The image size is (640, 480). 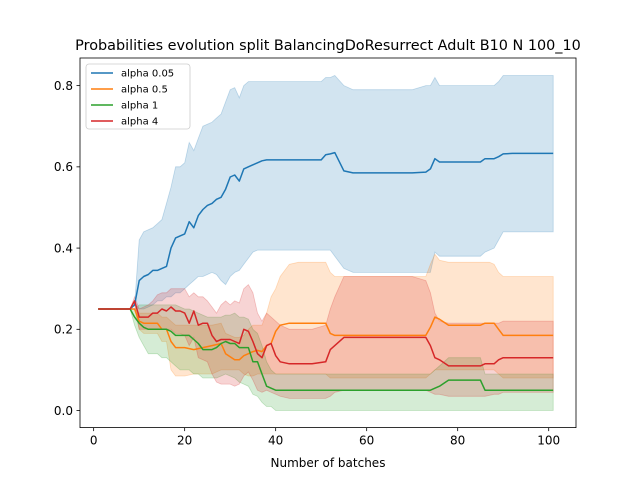 What do you see at coordinates (366, 441) in the screenshot?
I see `x-tick-label: 60` at bounding box center [366, 441].